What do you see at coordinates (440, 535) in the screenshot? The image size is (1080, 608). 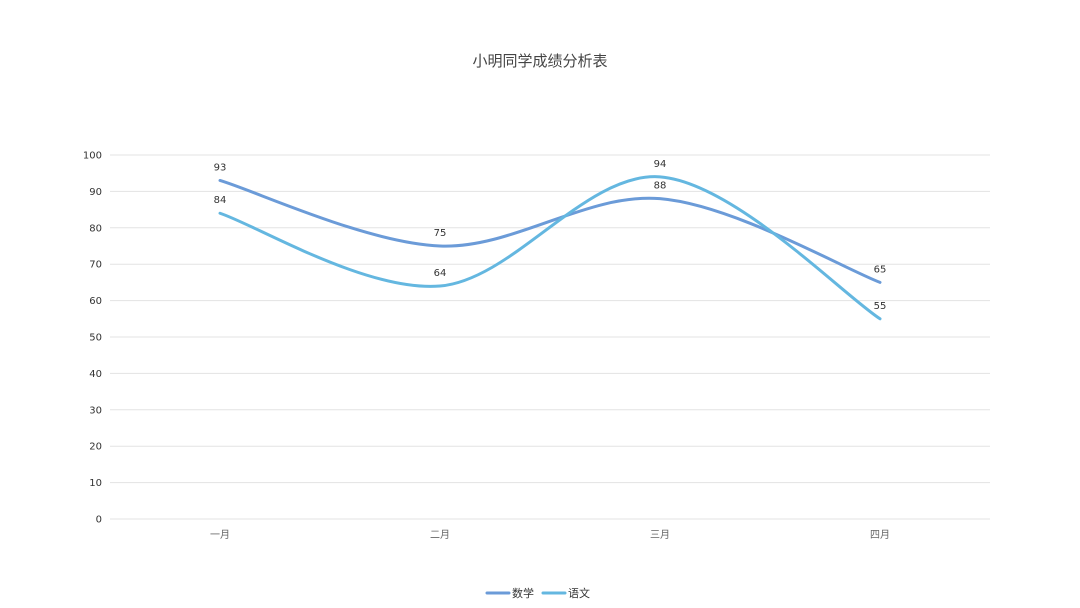 I see `x-tick-label: 二月` at bounding box center [440, 535].